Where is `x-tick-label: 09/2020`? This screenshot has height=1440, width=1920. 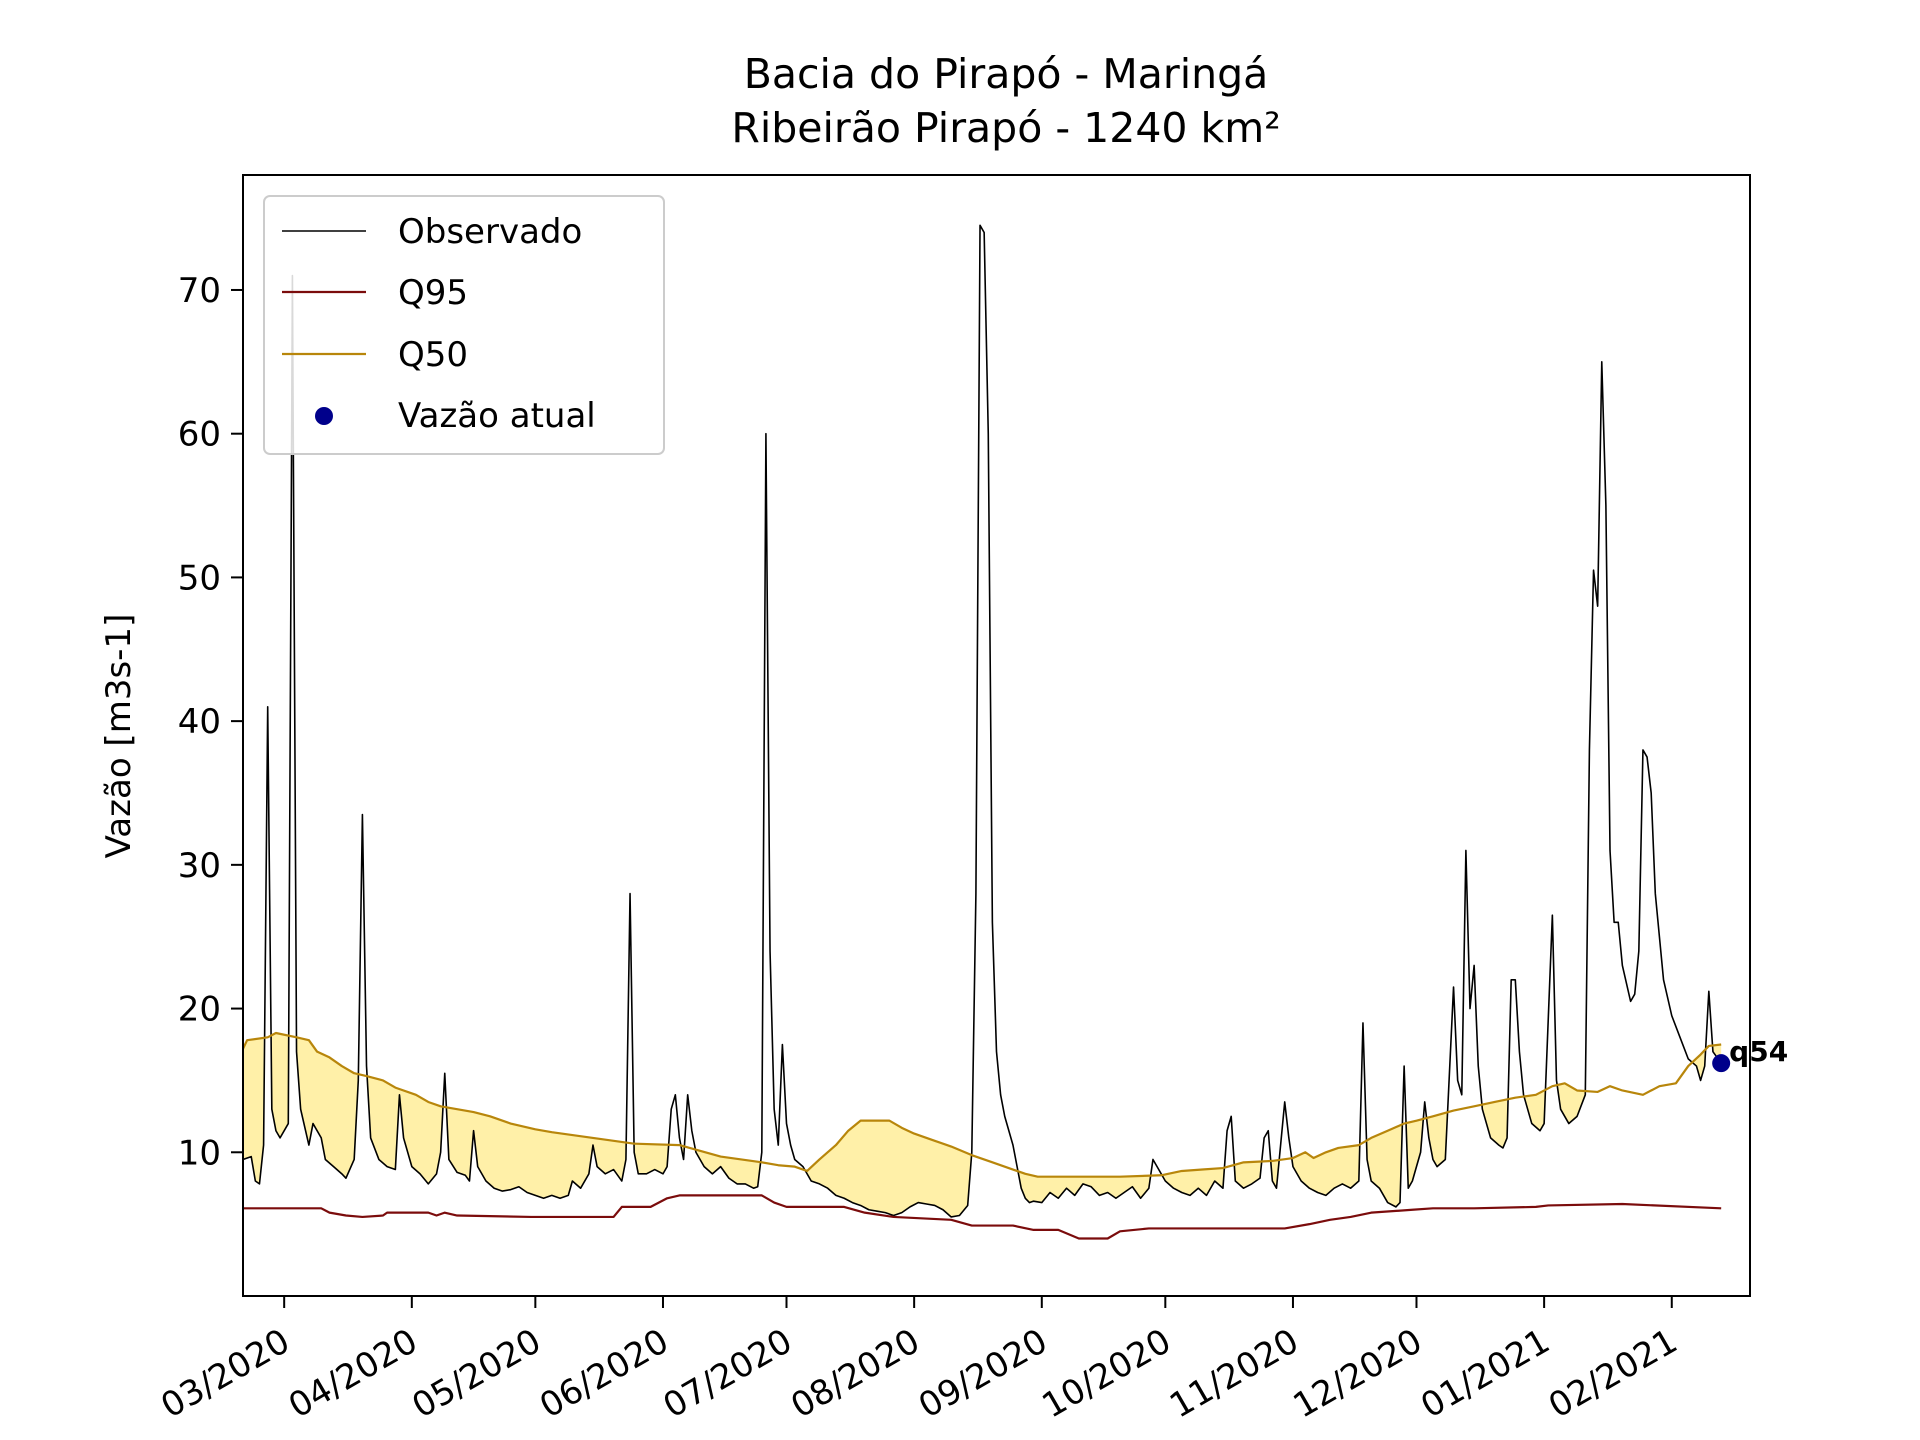
x-tick-label: 09/2020 is located at coordinates (983, 1373).